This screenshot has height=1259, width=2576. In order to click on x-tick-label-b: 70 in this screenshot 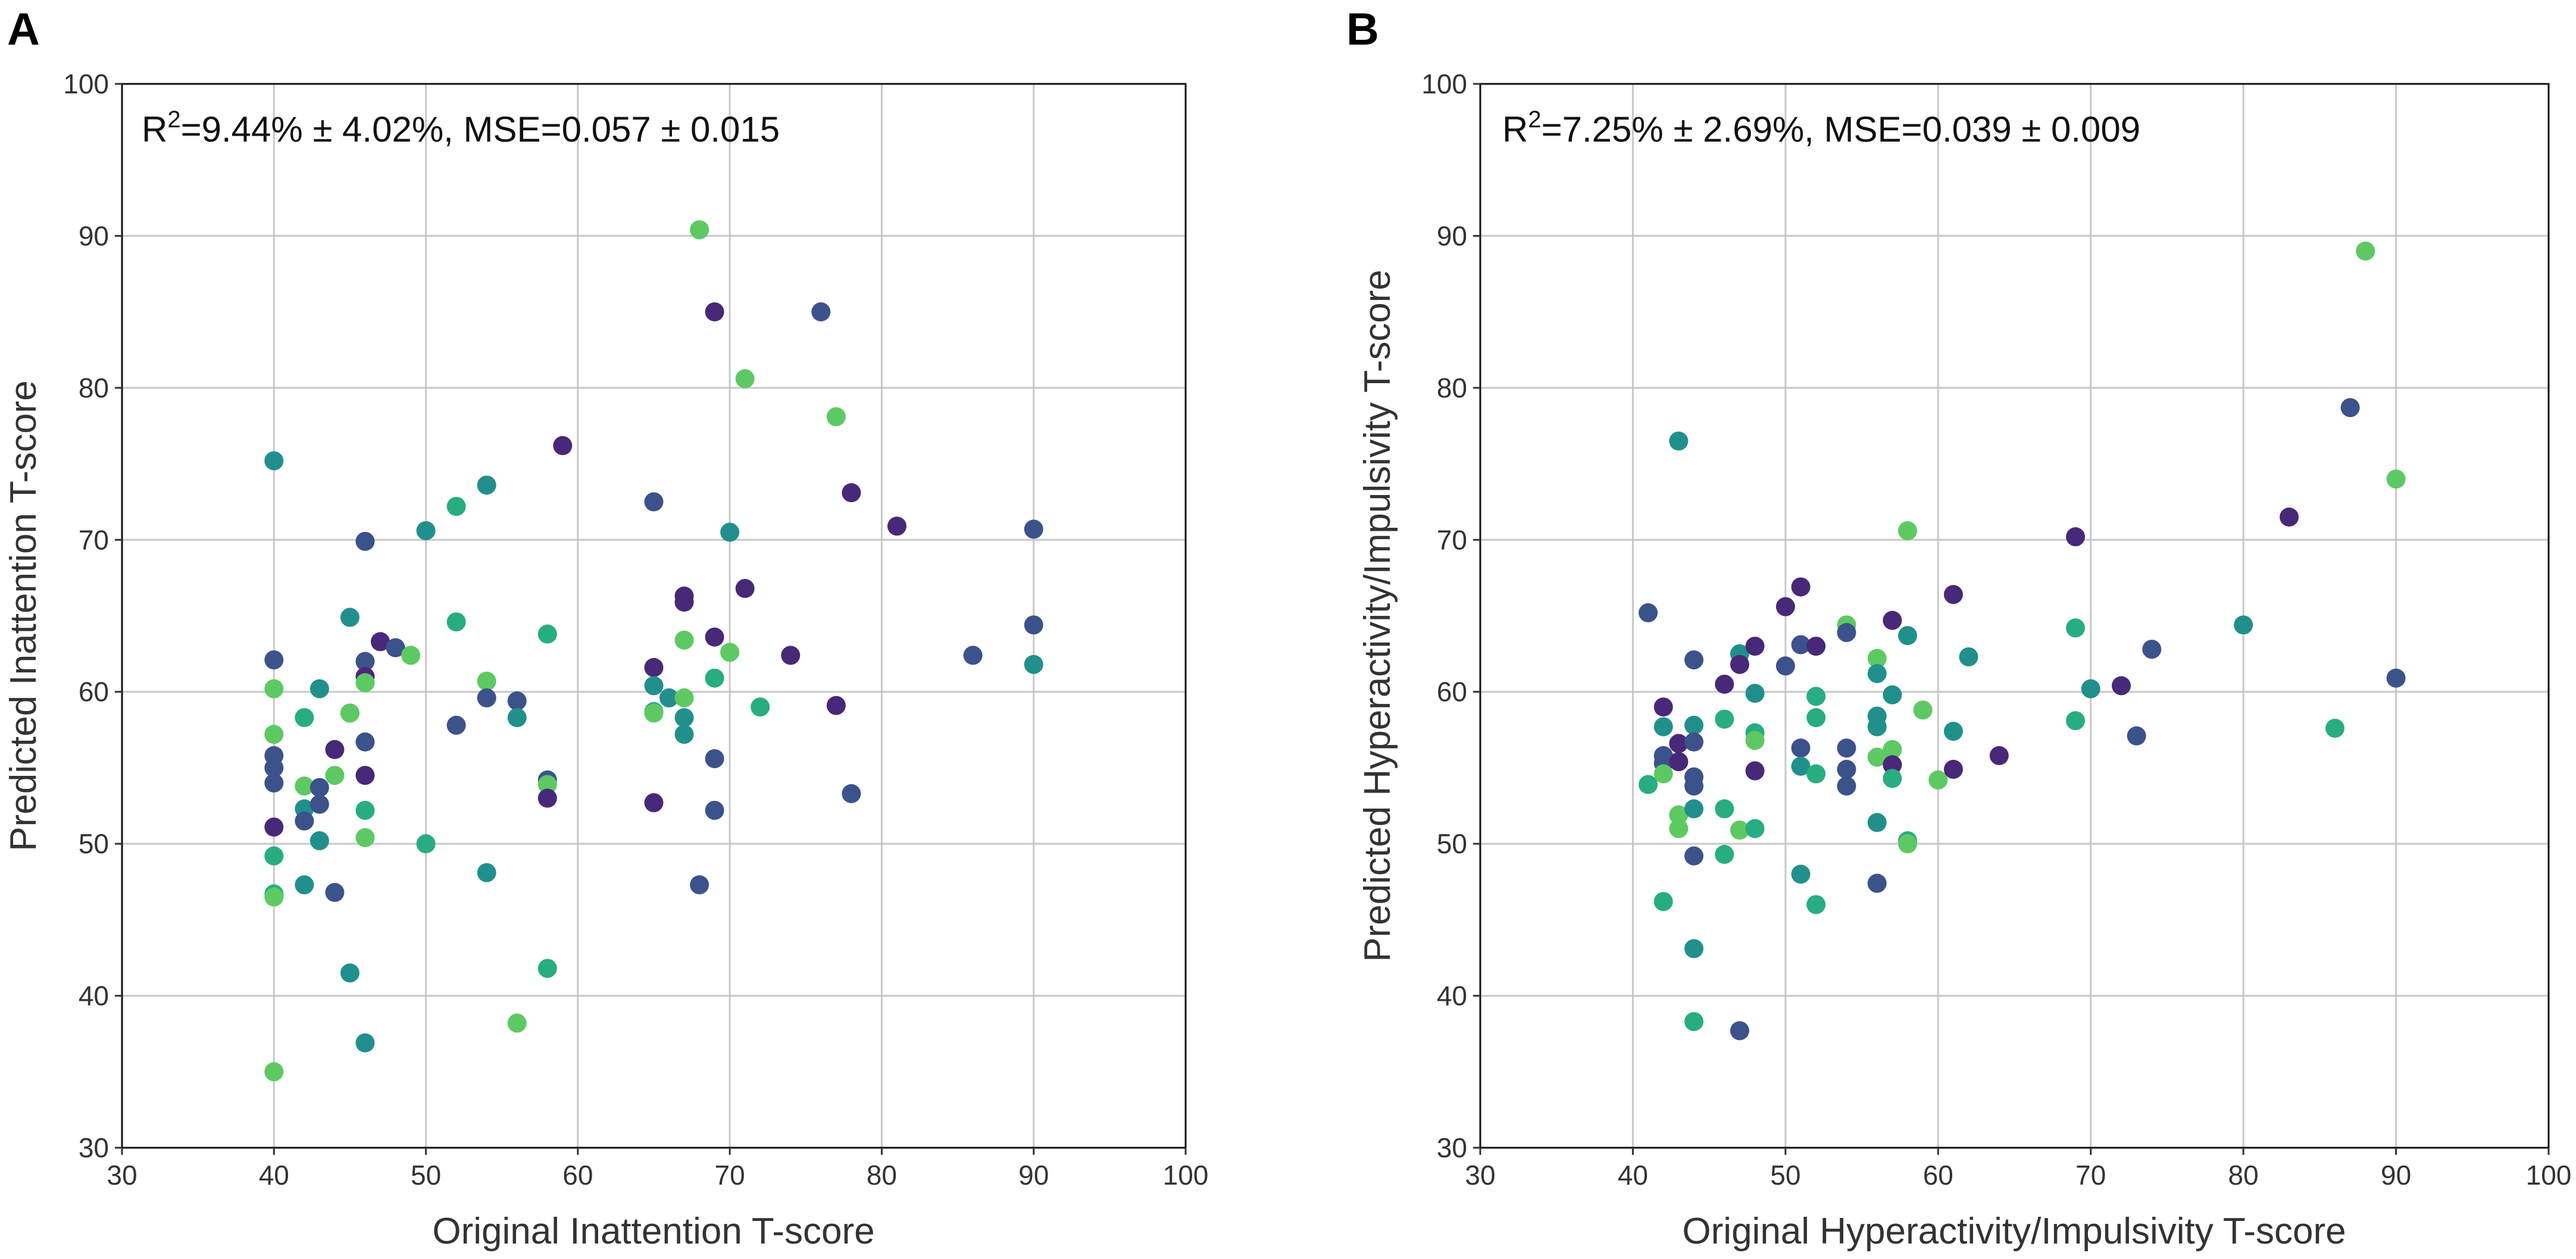, I will do `click(2090, 1175)`.